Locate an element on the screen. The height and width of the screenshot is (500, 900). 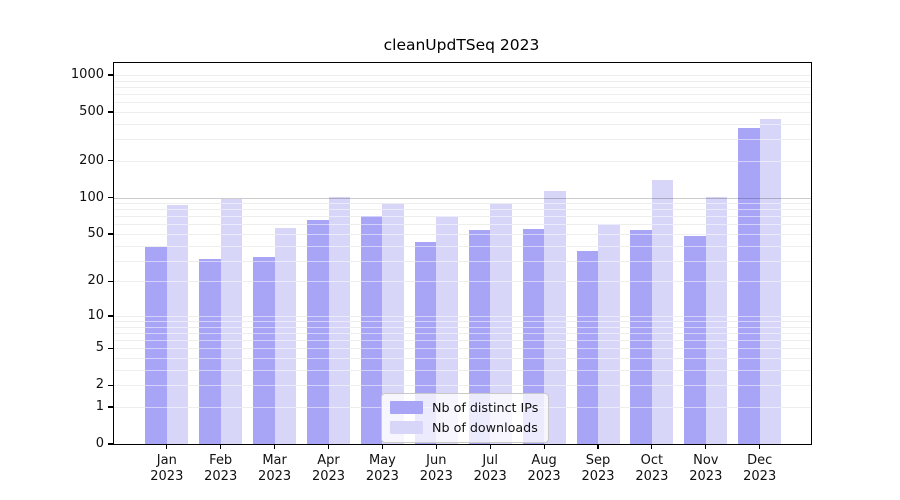
y-tick-label: 50 is located at coordinates (95, 233).